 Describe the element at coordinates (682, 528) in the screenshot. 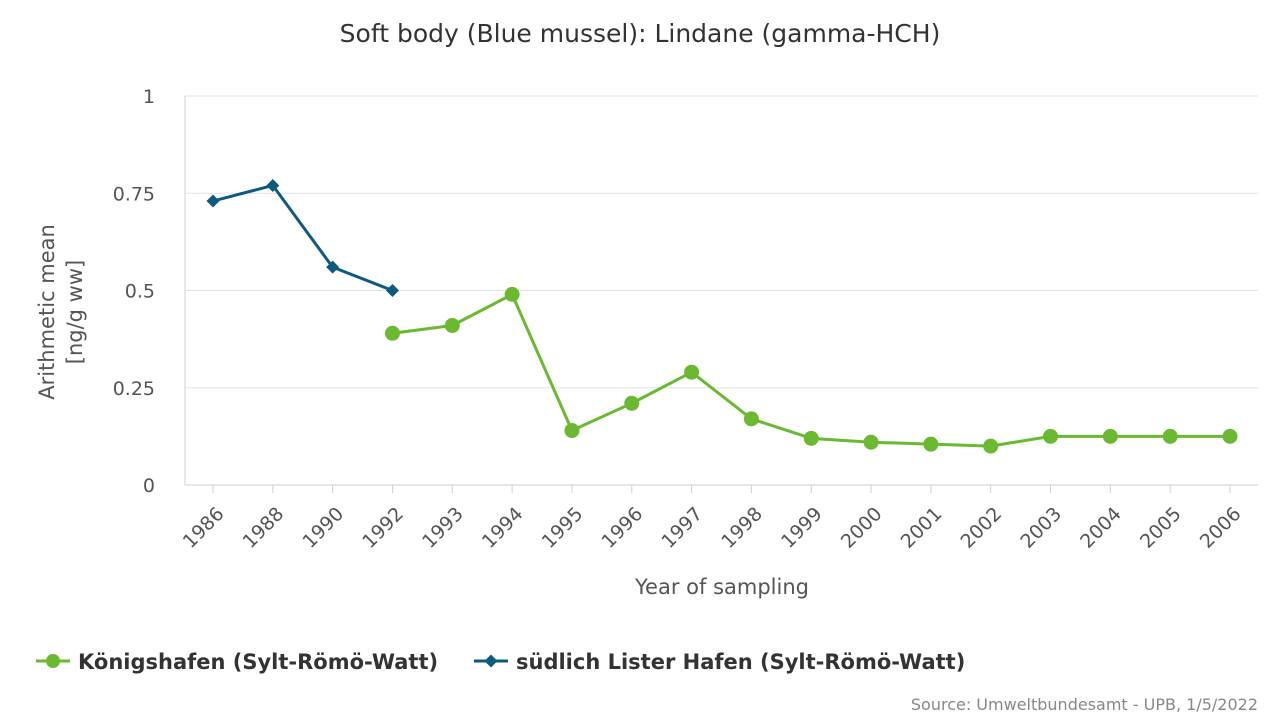

I see `x-tick-label: 1997` at that location.